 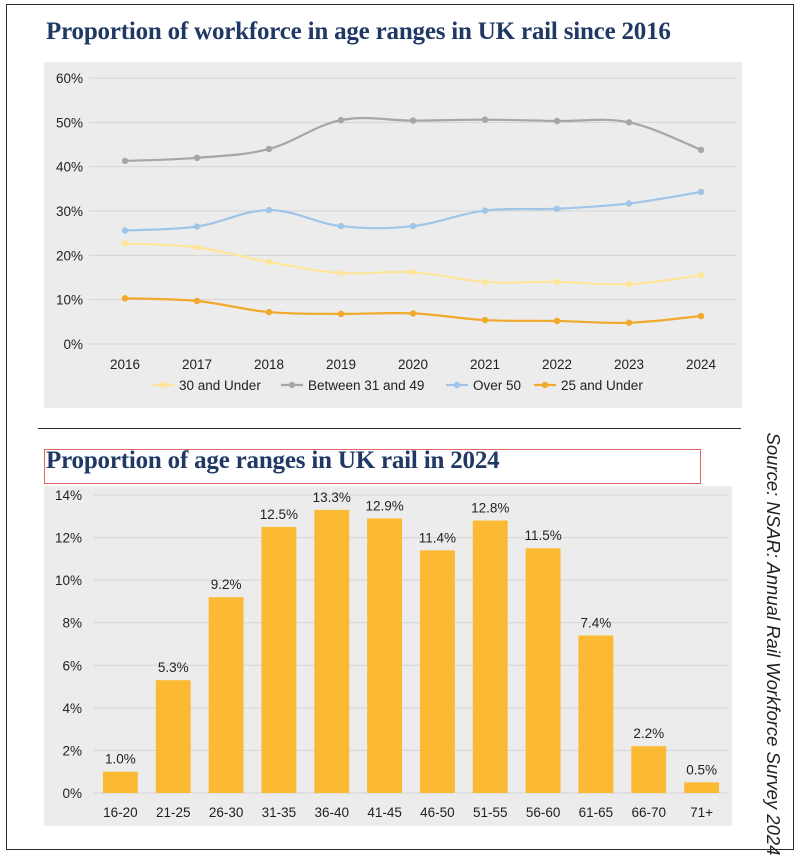 I want to click on x-tick-label: 46-50, so click(x=437, y=812).